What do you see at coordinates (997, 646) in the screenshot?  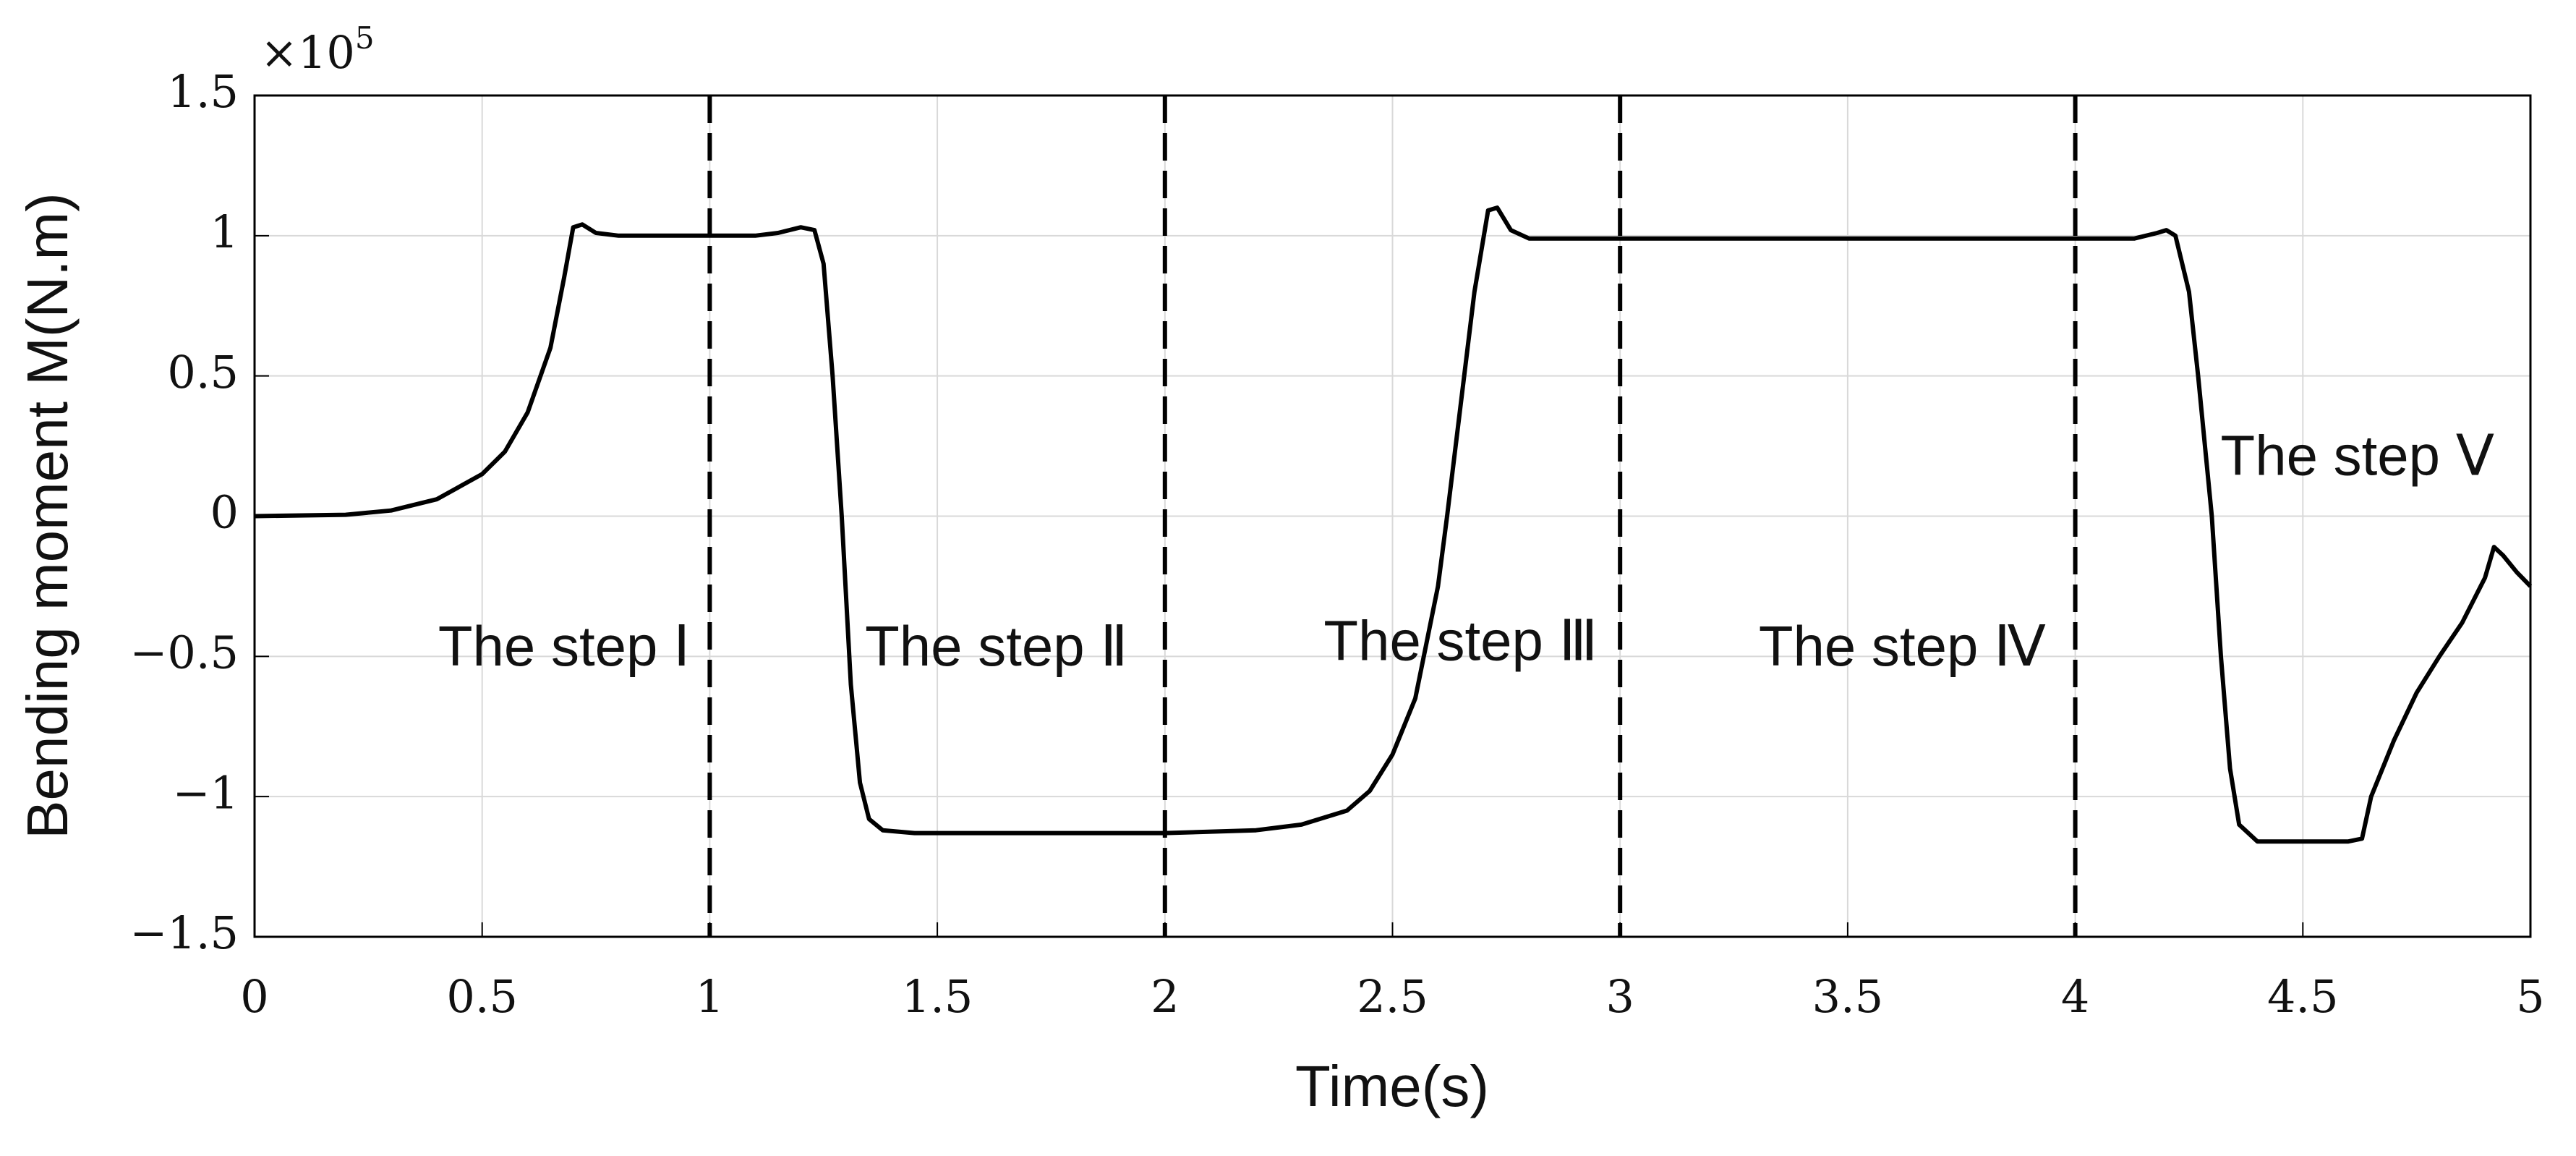 I see `step-label: The step Ⅱ` at bounding box center [997, 646].